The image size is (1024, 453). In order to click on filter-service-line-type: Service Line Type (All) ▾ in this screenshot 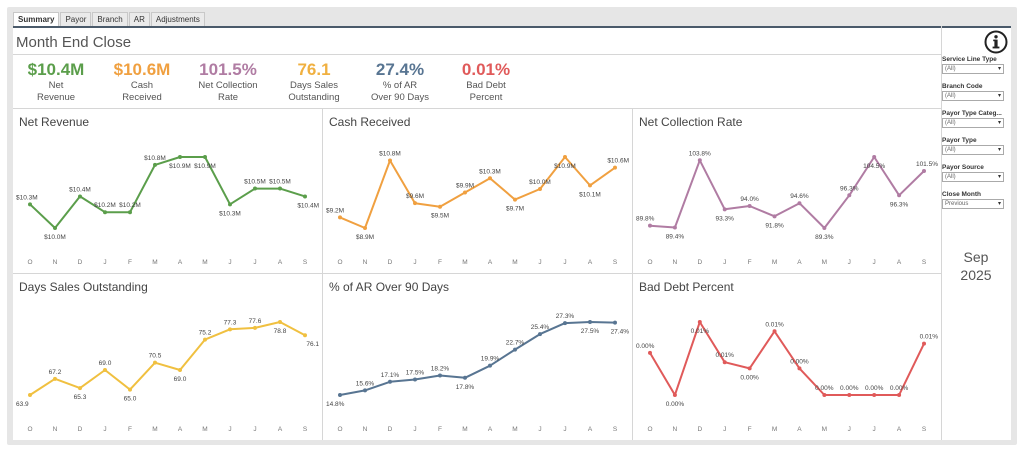, I will do `click(976, 65)`.